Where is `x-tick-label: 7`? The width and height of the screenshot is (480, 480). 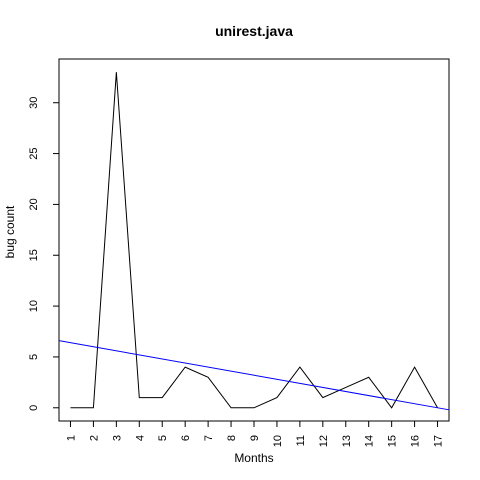 x-tick-label: 7 is located at coordinates (209, 438).